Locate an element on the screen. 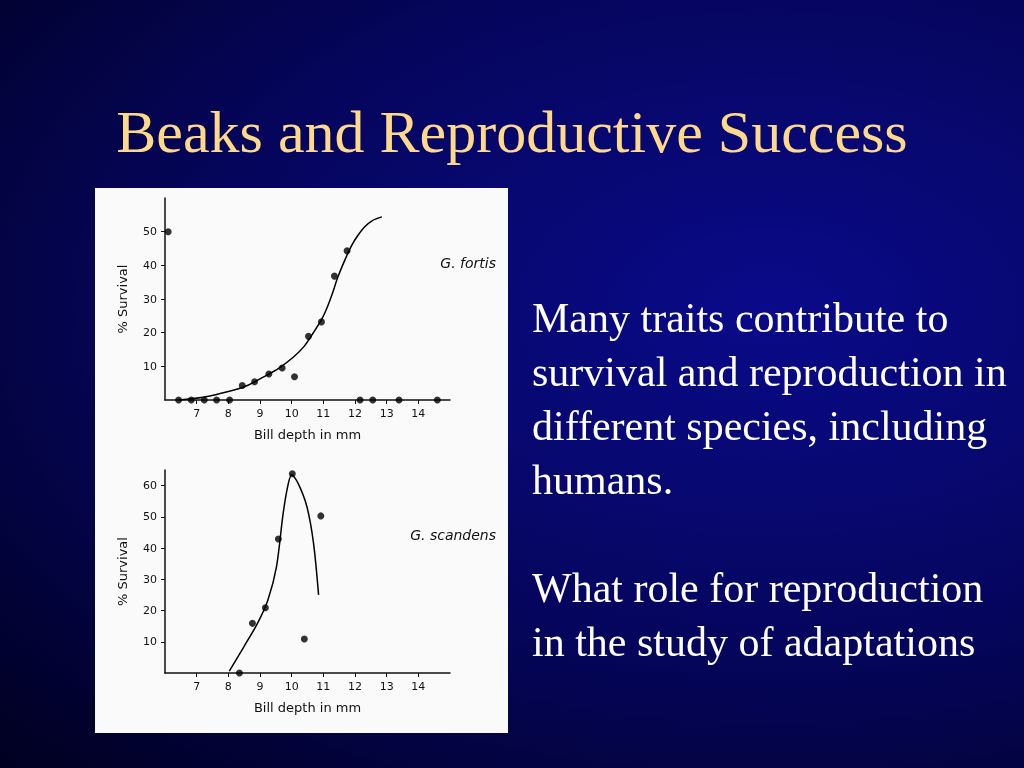 Image resolution: width=1024 pixels, height=768 pixels. text: What role for reproduction in the study of adaptations is located at coordinates (758, 615).